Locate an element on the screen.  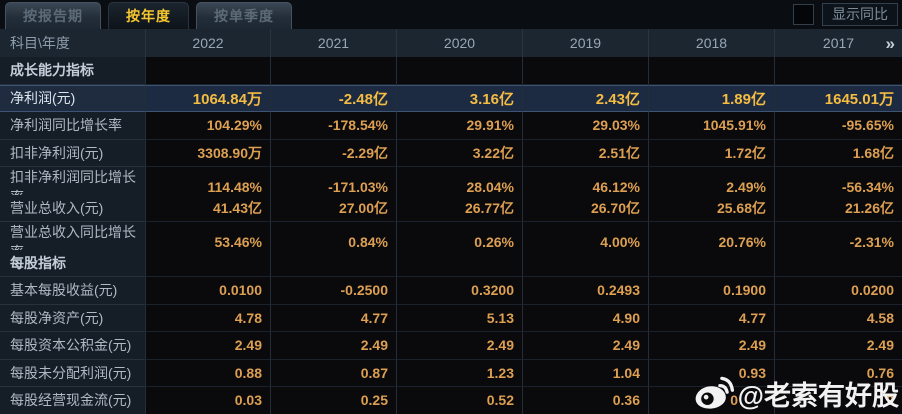
row-label: 每股资本公积金(元) is located at coordinates (72, 346).